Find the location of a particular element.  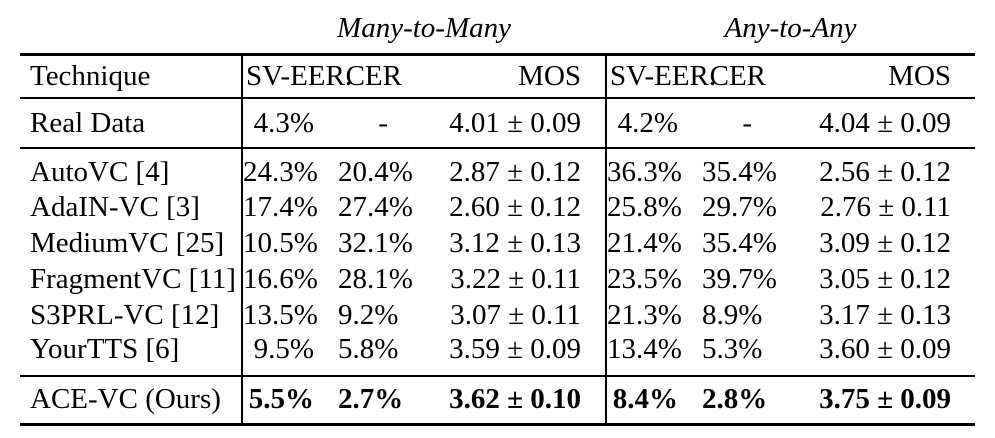

metric-cell-many-mos: 3.07 ± 0.11 is located at coordinates (516, 314).